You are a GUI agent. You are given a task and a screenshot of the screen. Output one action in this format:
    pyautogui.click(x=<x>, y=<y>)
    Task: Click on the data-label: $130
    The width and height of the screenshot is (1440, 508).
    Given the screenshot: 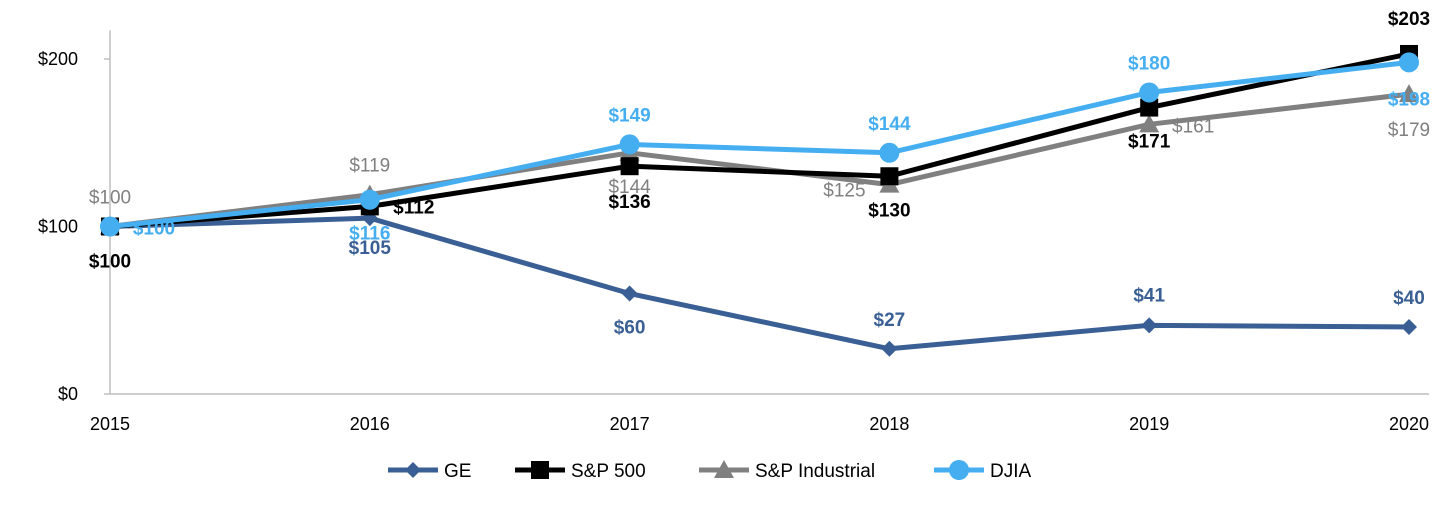 What is the action you would take?
    pyautogui.click(x=889, y=210)
    